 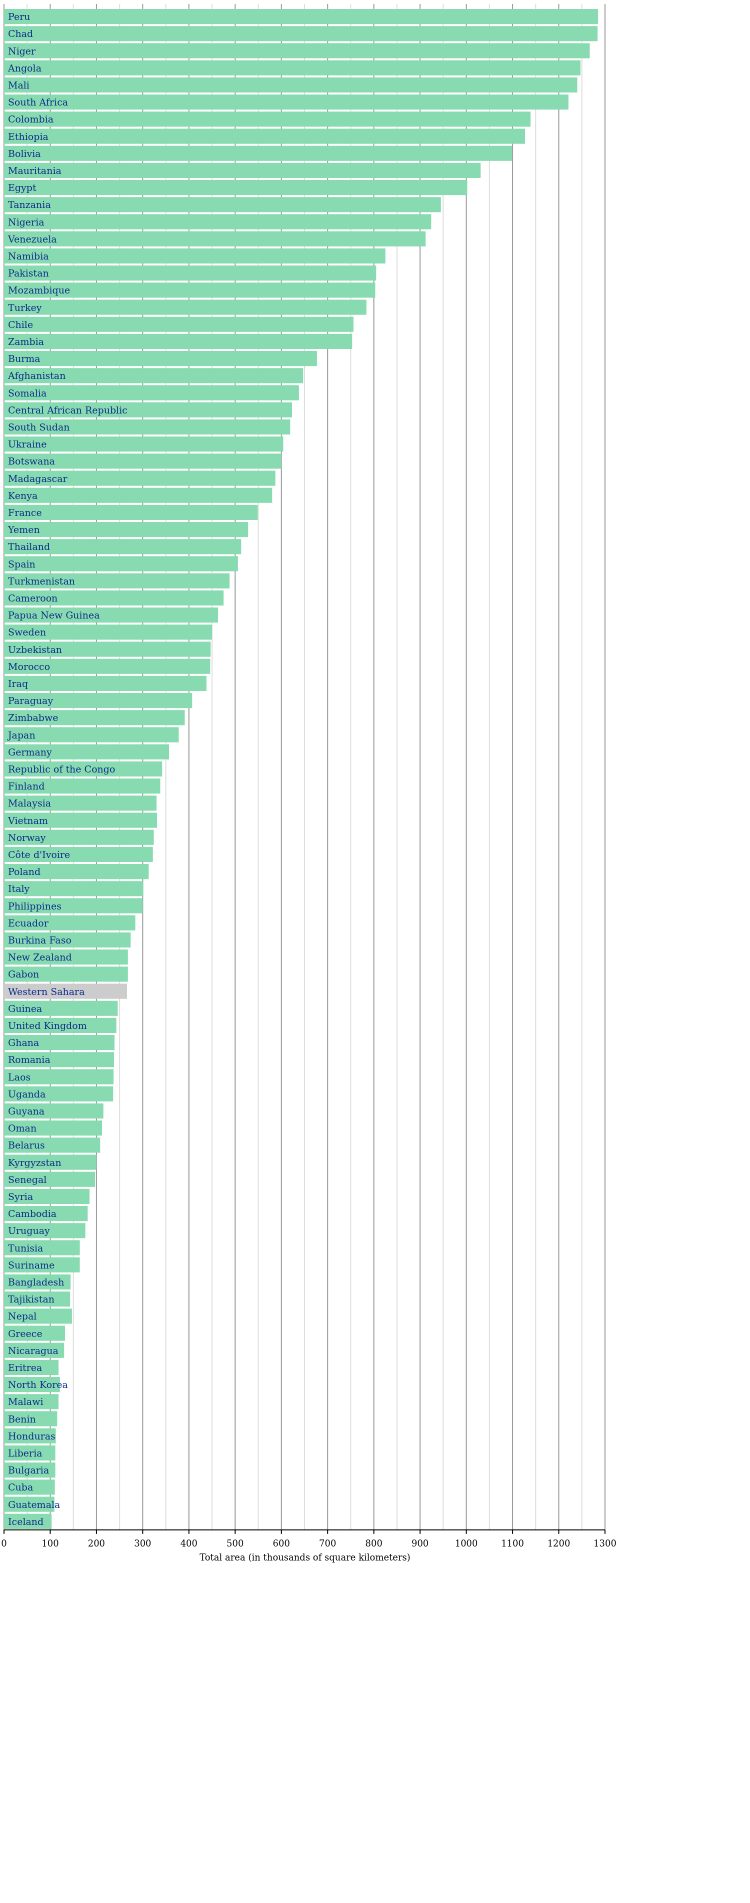 I want to click on bar-label: Thailand, so click(x=29, y=547).